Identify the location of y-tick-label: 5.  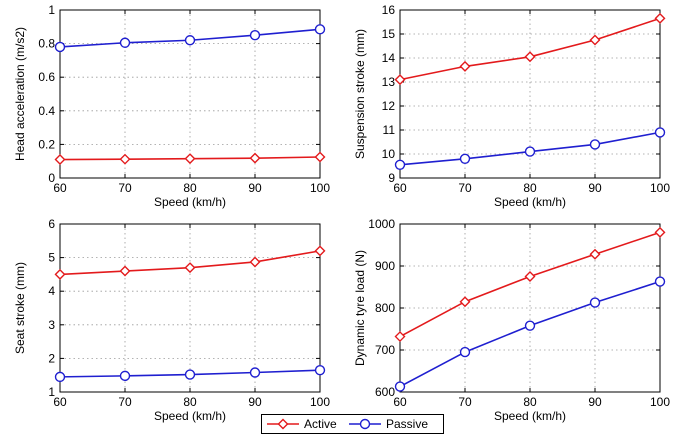
(51, 258).